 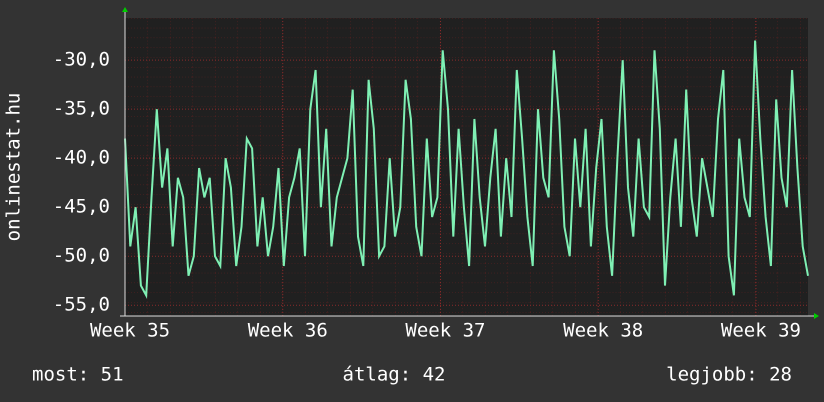 I want to click on x-tick-label: Week 37, so click(x=445, y=331).